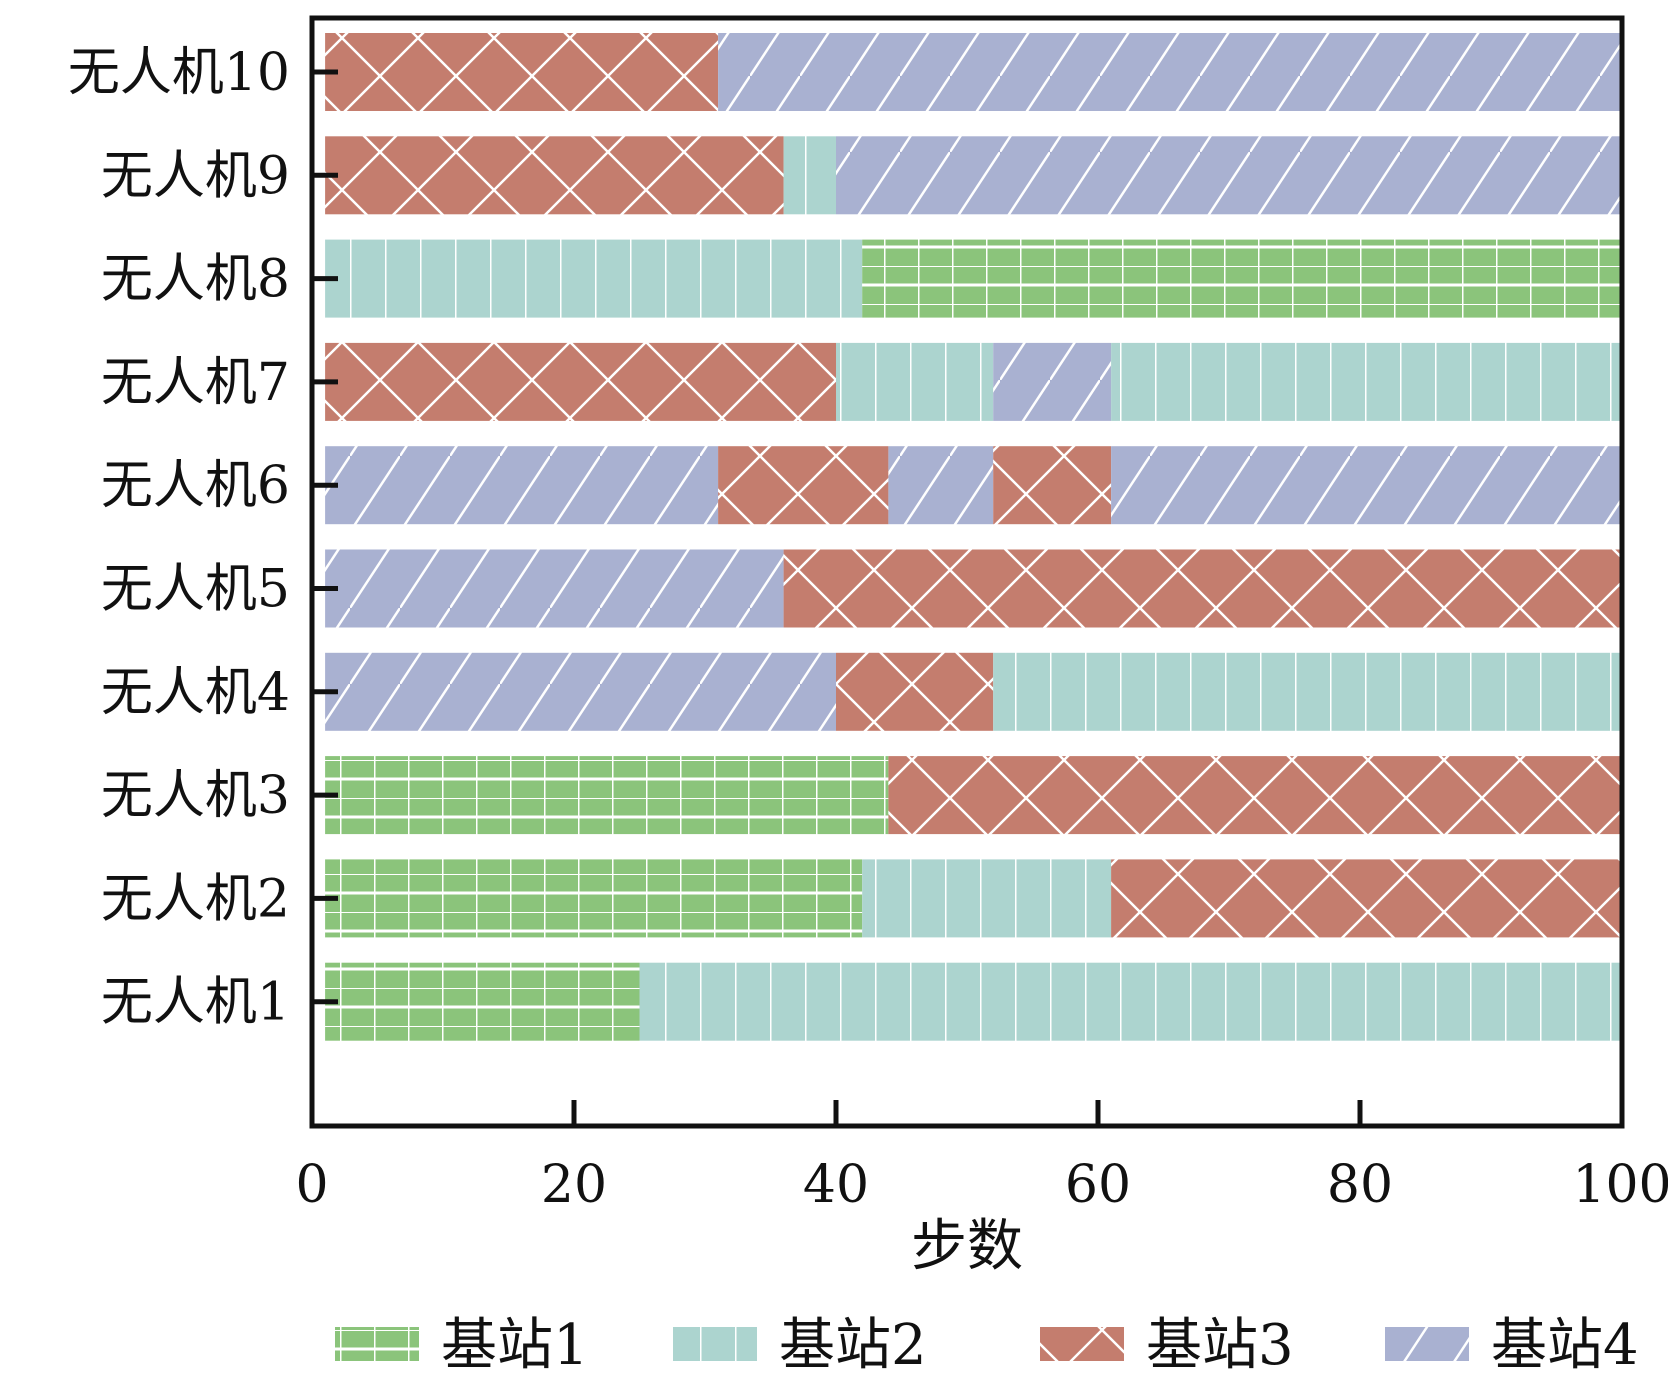 The height and width of the screenshot is (1383, 1668). Describe the element at coordinates (179, 73) in the screenshot. I see `y-tick-label-10: 无人机10` at that location.